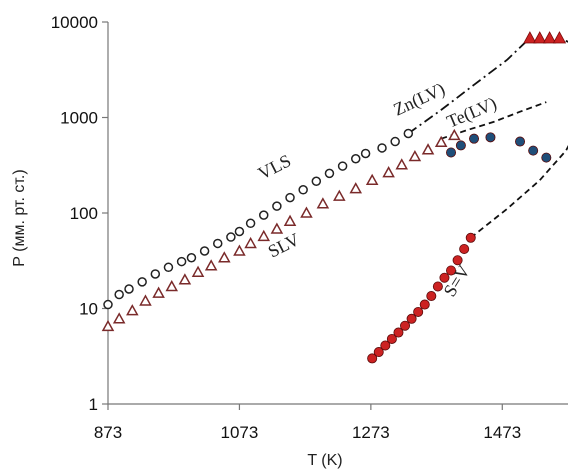  What do you see at coordinates (419, 100) in the screenshot?
I see `annotation-zn: Zn(LV)` at bounding box center [419, 100].